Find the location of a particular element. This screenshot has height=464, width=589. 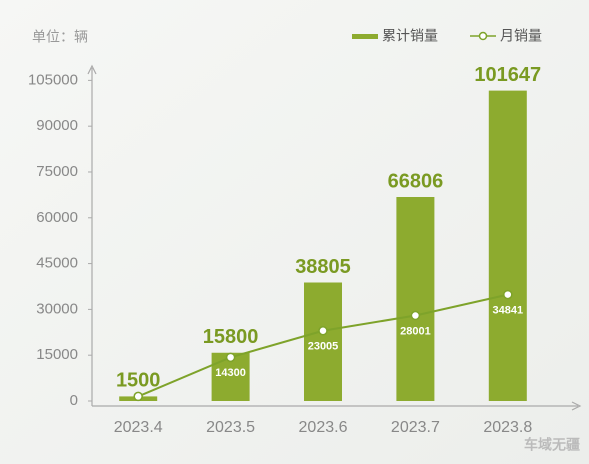

unit-label: 单位：辆 is located at coordinates (60, 37).